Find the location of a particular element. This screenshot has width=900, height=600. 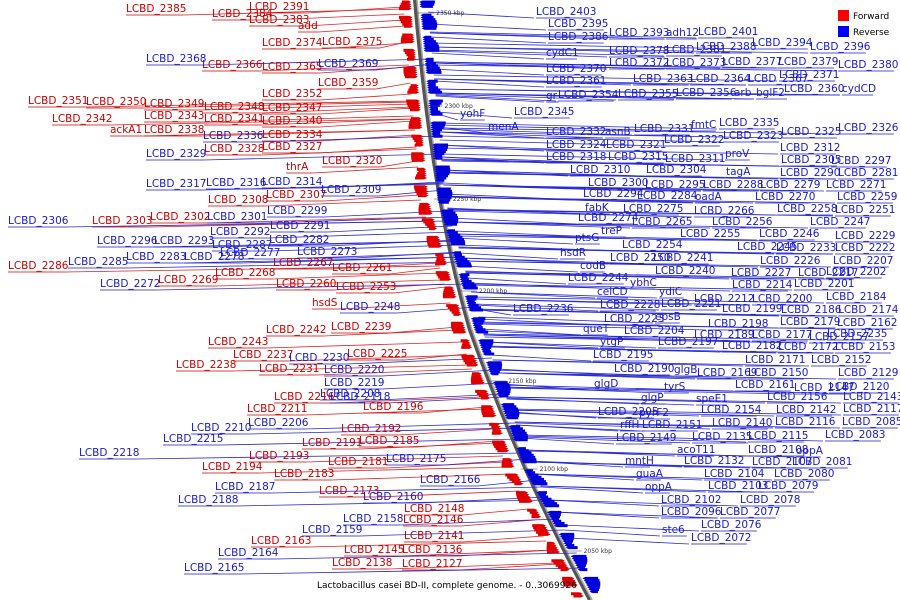

reverse-gene-label: LCBD_2255 is located at coordinates (710, 234).